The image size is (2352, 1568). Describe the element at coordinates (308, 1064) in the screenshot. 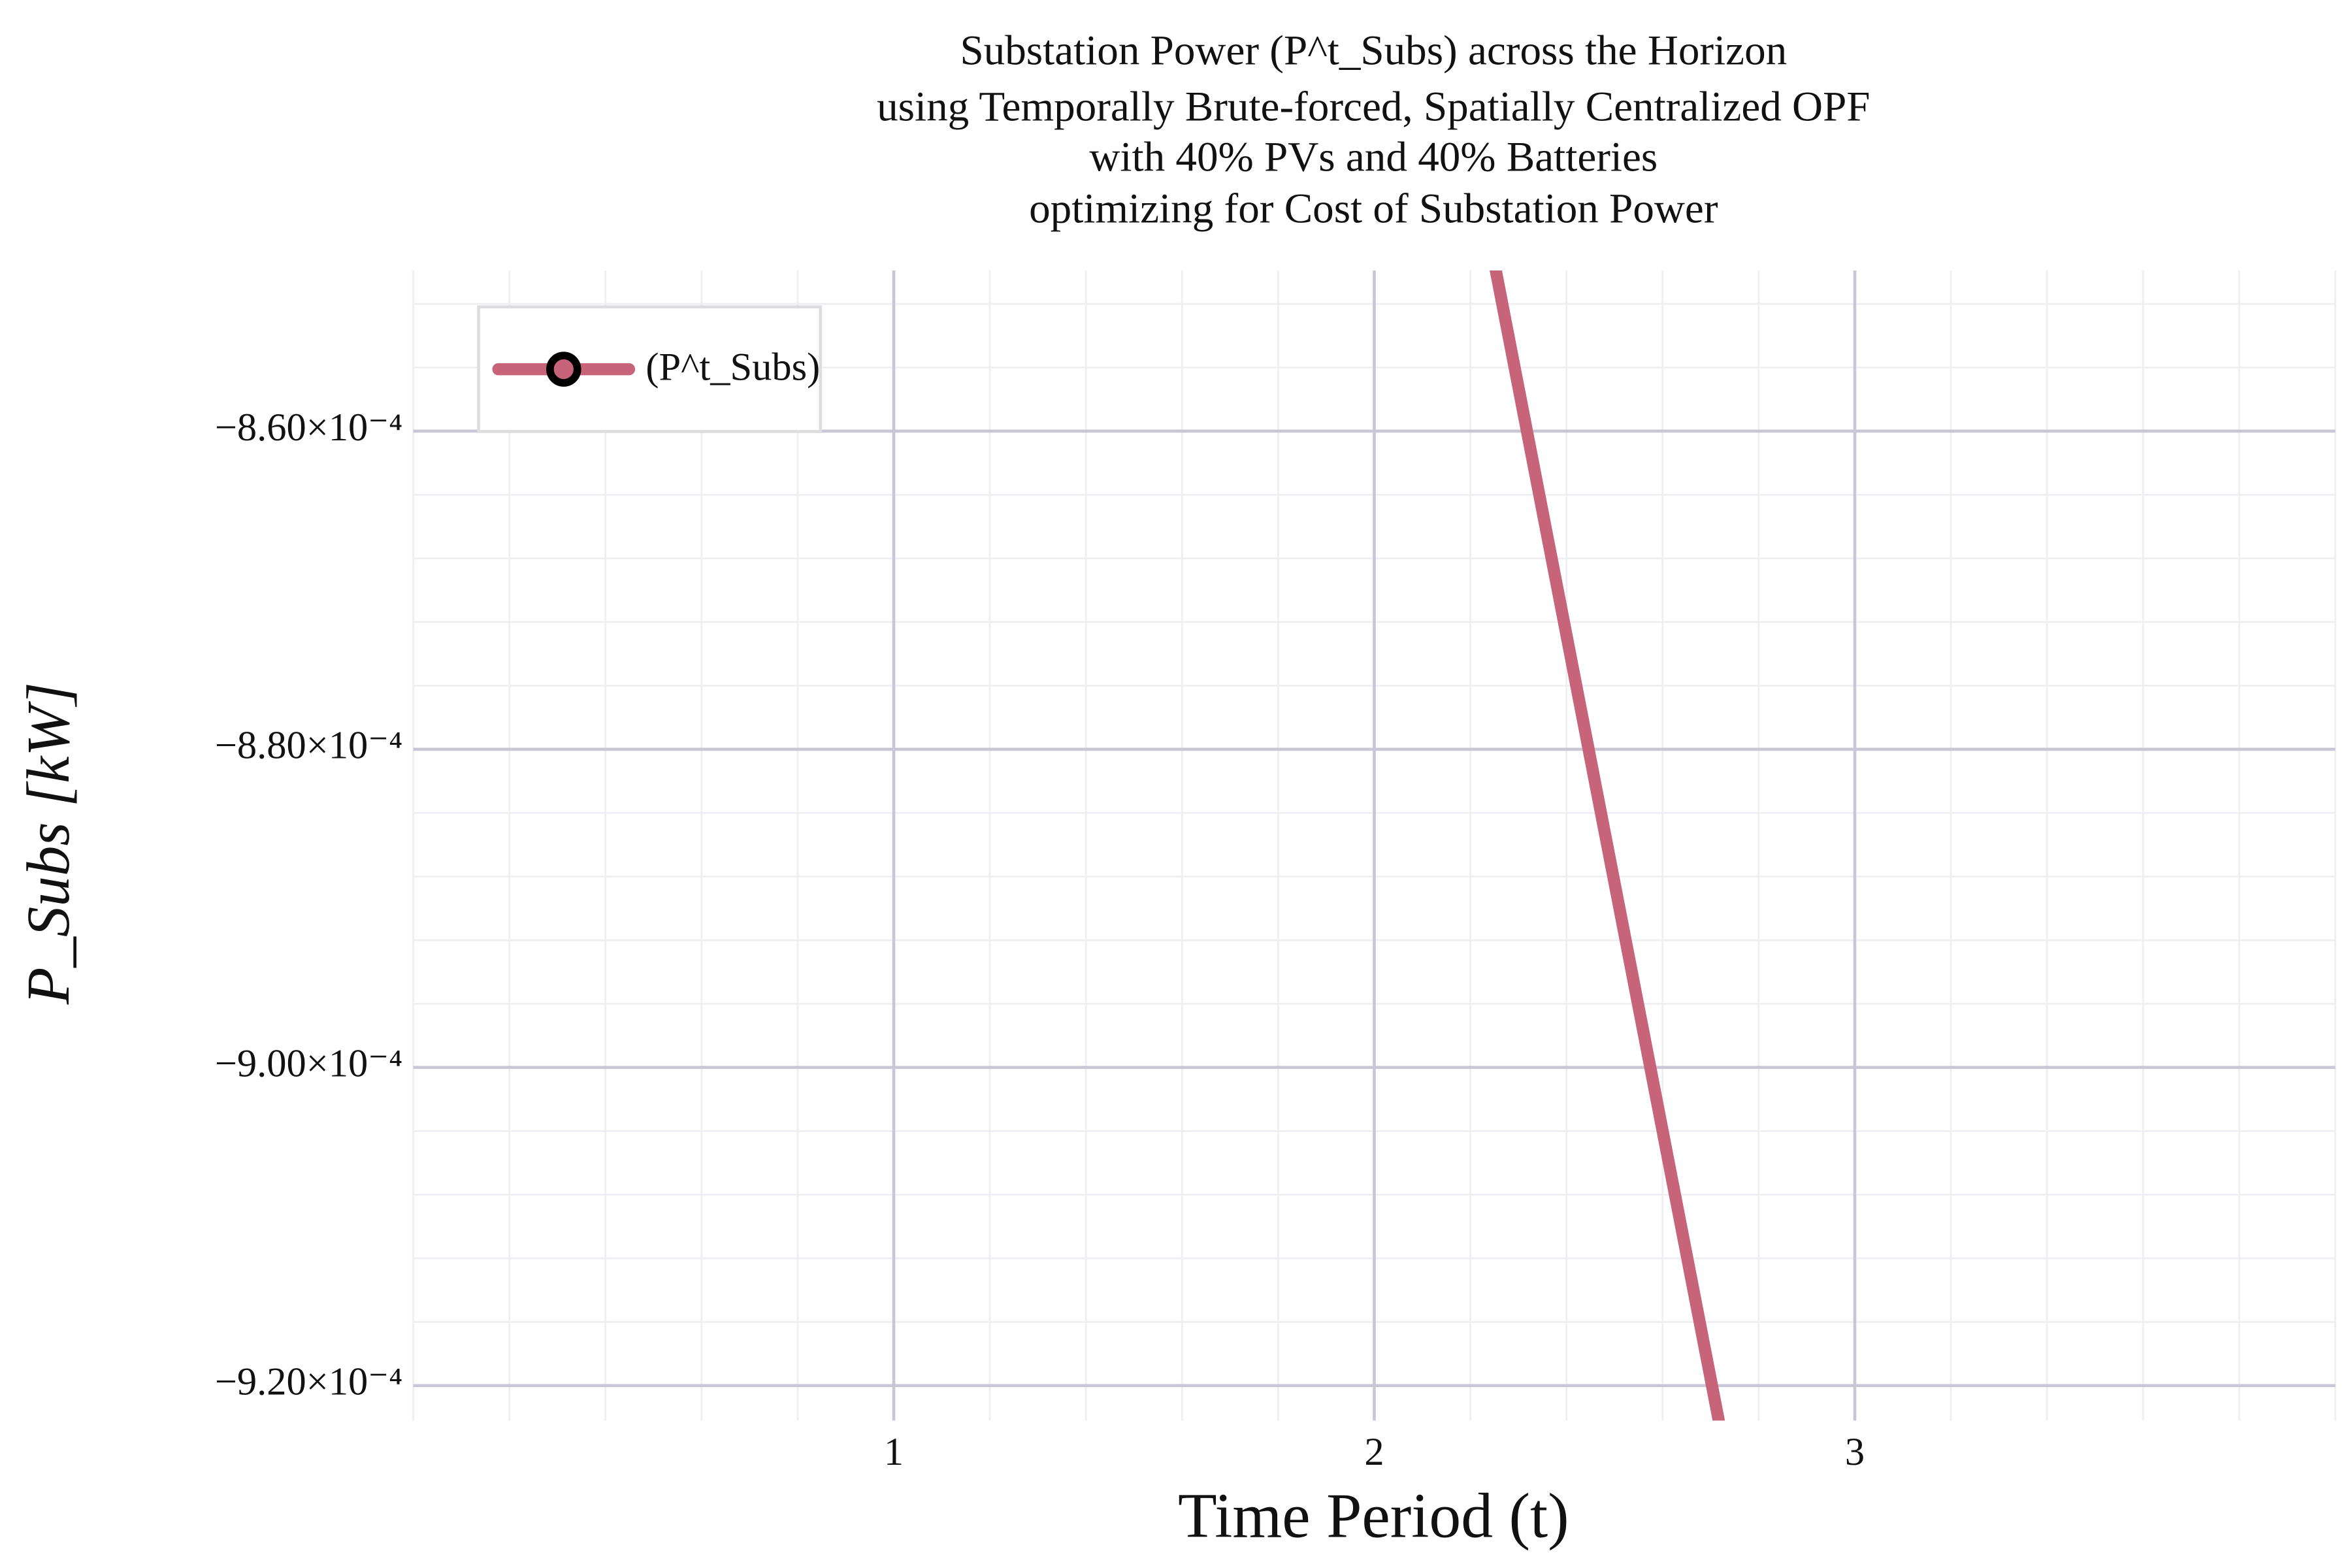

I see `y-tick-label: −9.00×10⁻⁴` at that location.